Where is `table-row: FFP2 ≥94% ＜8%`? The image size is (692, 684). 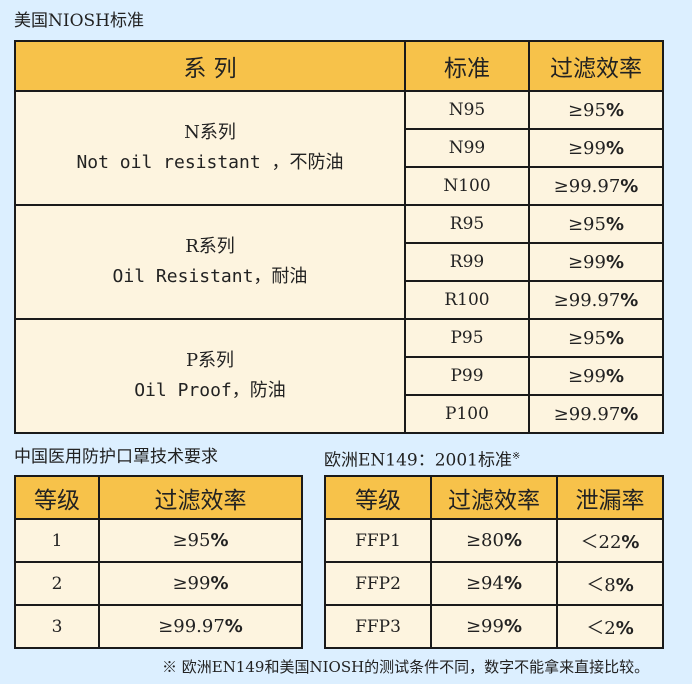
table-row: FFP2 ≥94% ＜8% is located at coordinates (494, 583).